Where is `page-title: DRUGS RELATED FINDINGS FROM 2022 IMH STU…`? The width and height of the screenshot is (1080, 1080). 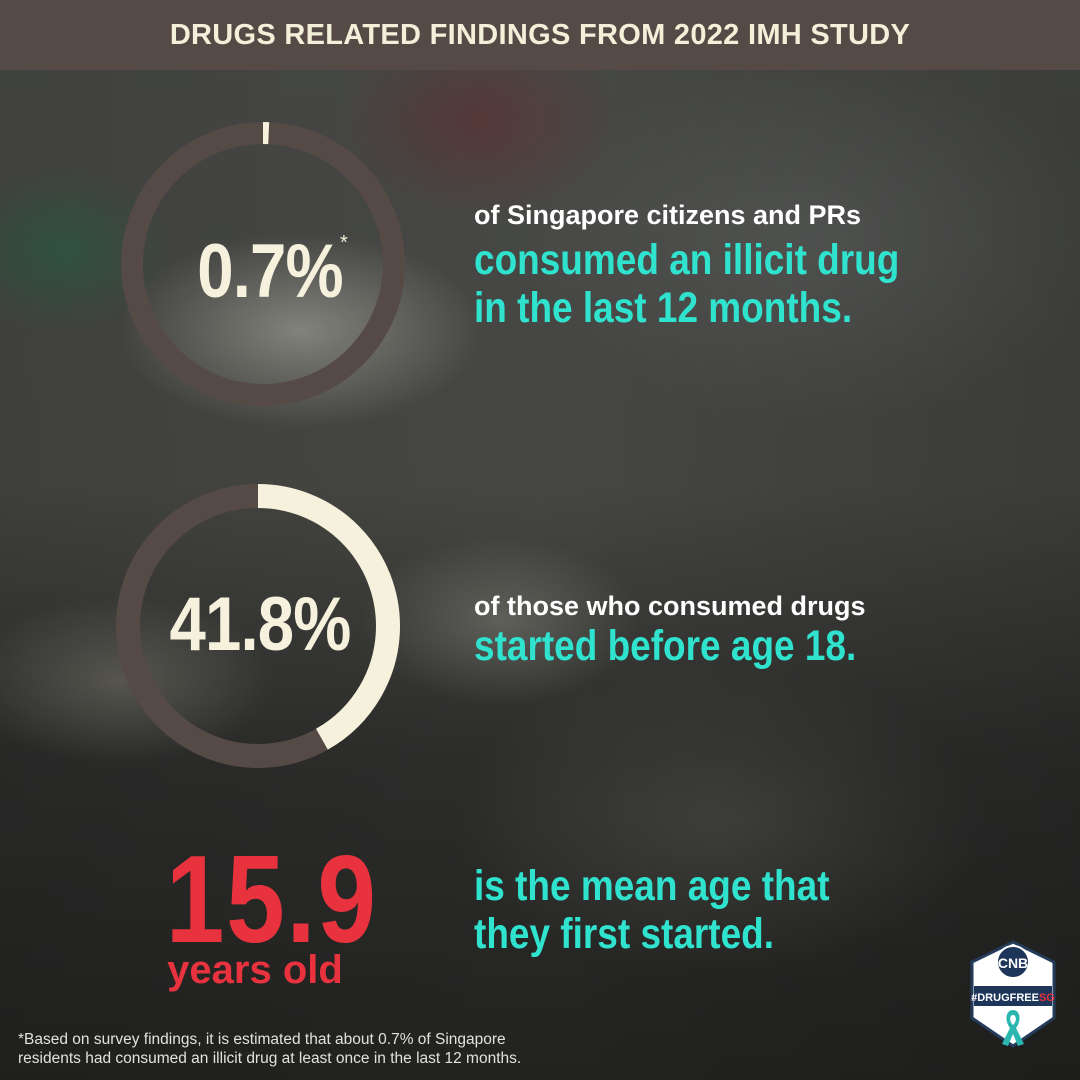 page-title: DRUGS RELATED FINDINGS FROM 2022 IMH STU… is located at coordinates (540, 34).